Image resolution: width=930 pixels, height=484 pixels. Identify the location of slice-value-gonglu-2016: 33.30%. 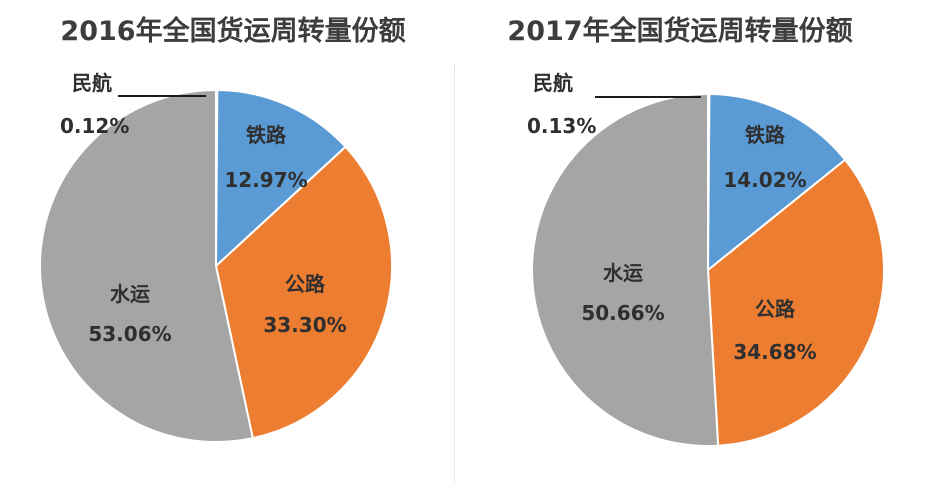
(304, 325).